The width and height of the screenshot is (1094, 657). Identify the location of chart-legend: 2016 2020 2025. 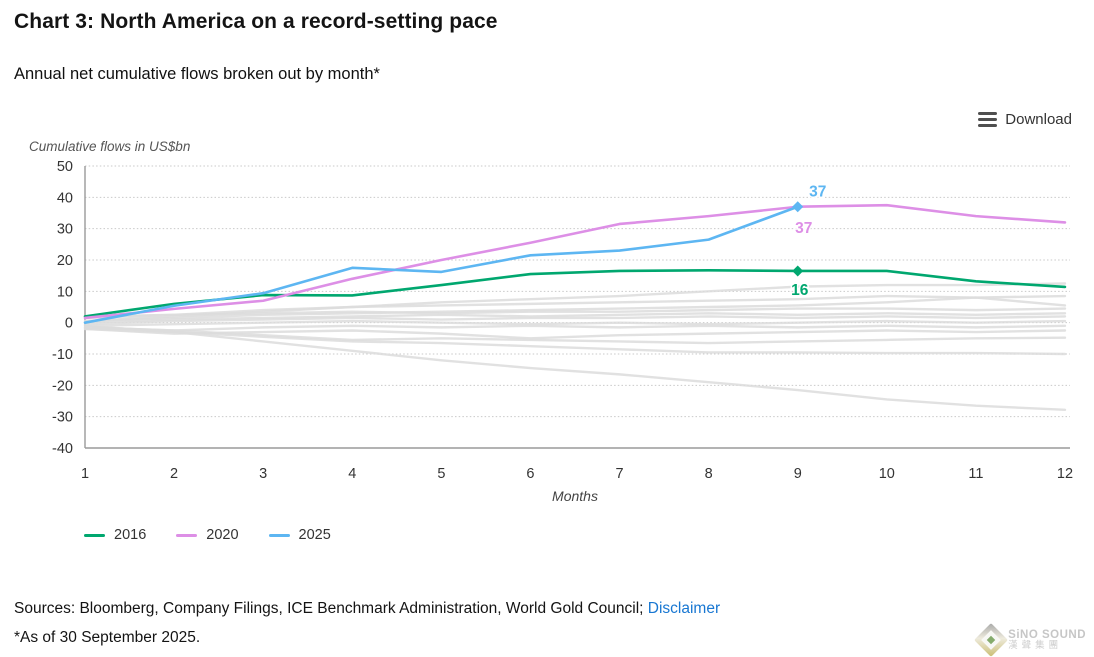
(207, 535).